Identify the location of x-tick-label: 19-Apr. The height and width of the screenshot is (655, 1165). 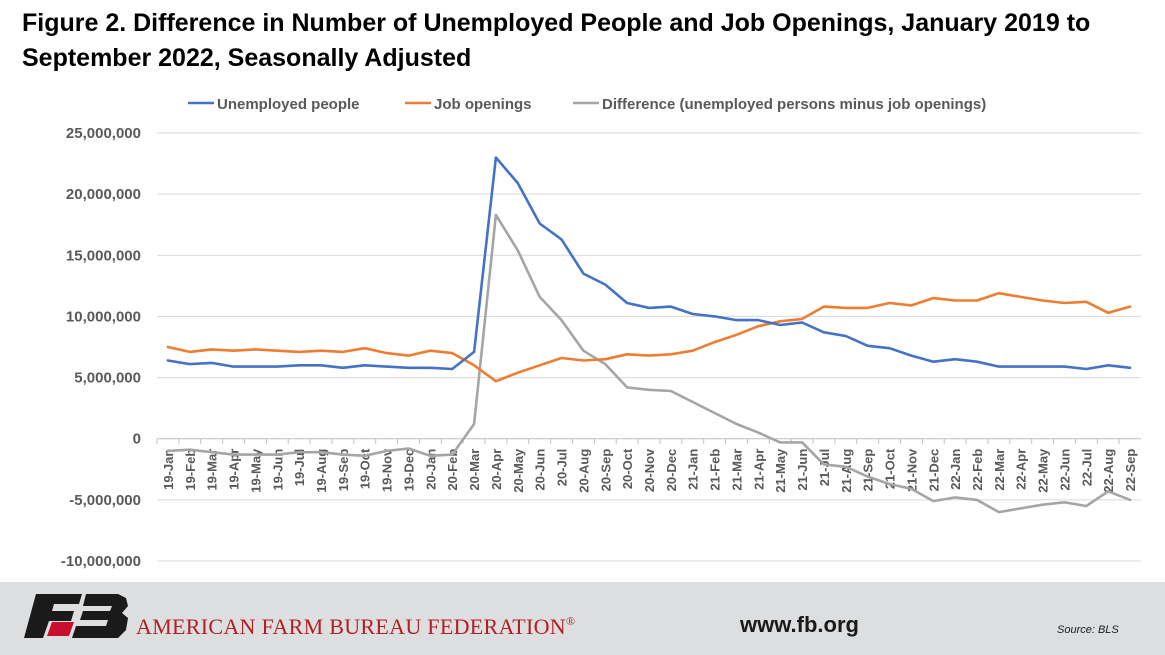
(234, 469).